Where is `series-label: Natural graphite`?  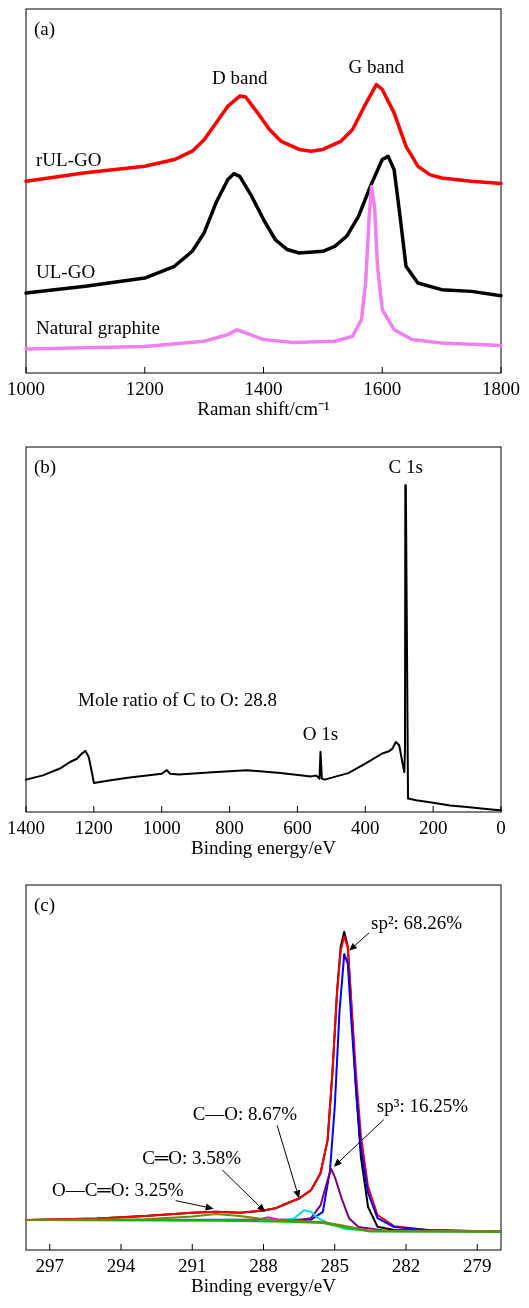
series-label: Natural graphite is located at coordinates (98, 328).